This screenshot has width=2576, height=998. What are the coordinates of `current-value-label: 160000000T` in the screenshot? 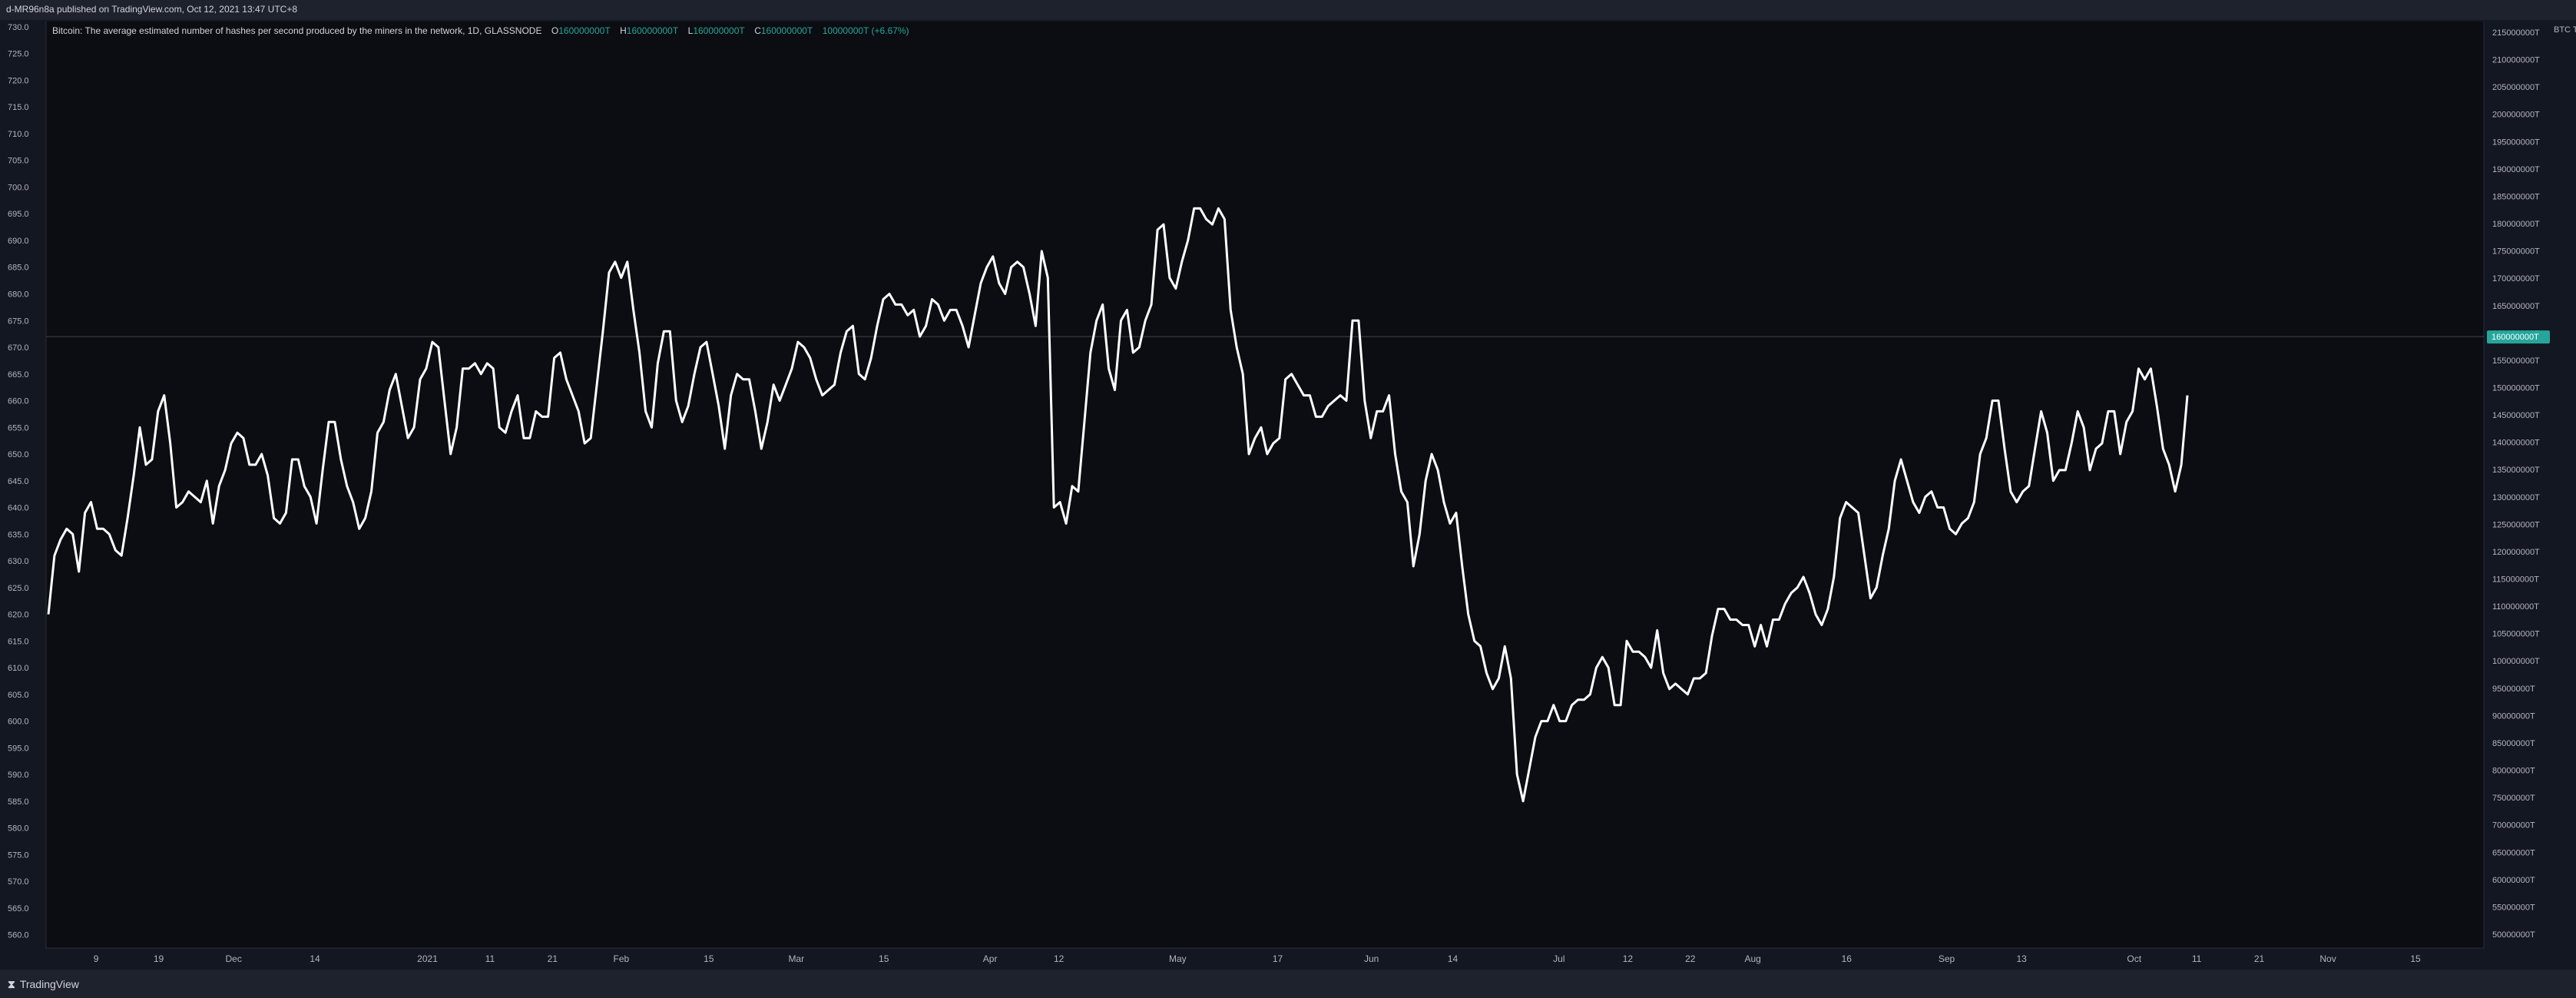 It's located at (2515, 337).